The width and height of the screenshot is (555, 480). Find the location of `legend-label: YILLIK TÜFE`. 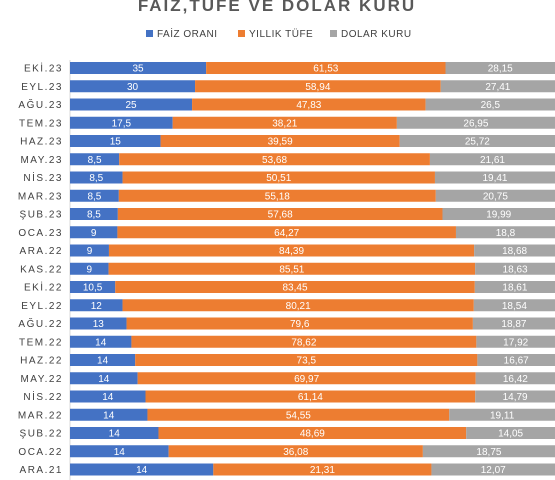

legend-label: YILLIK TÜFE is located at coordinates (281, 34).